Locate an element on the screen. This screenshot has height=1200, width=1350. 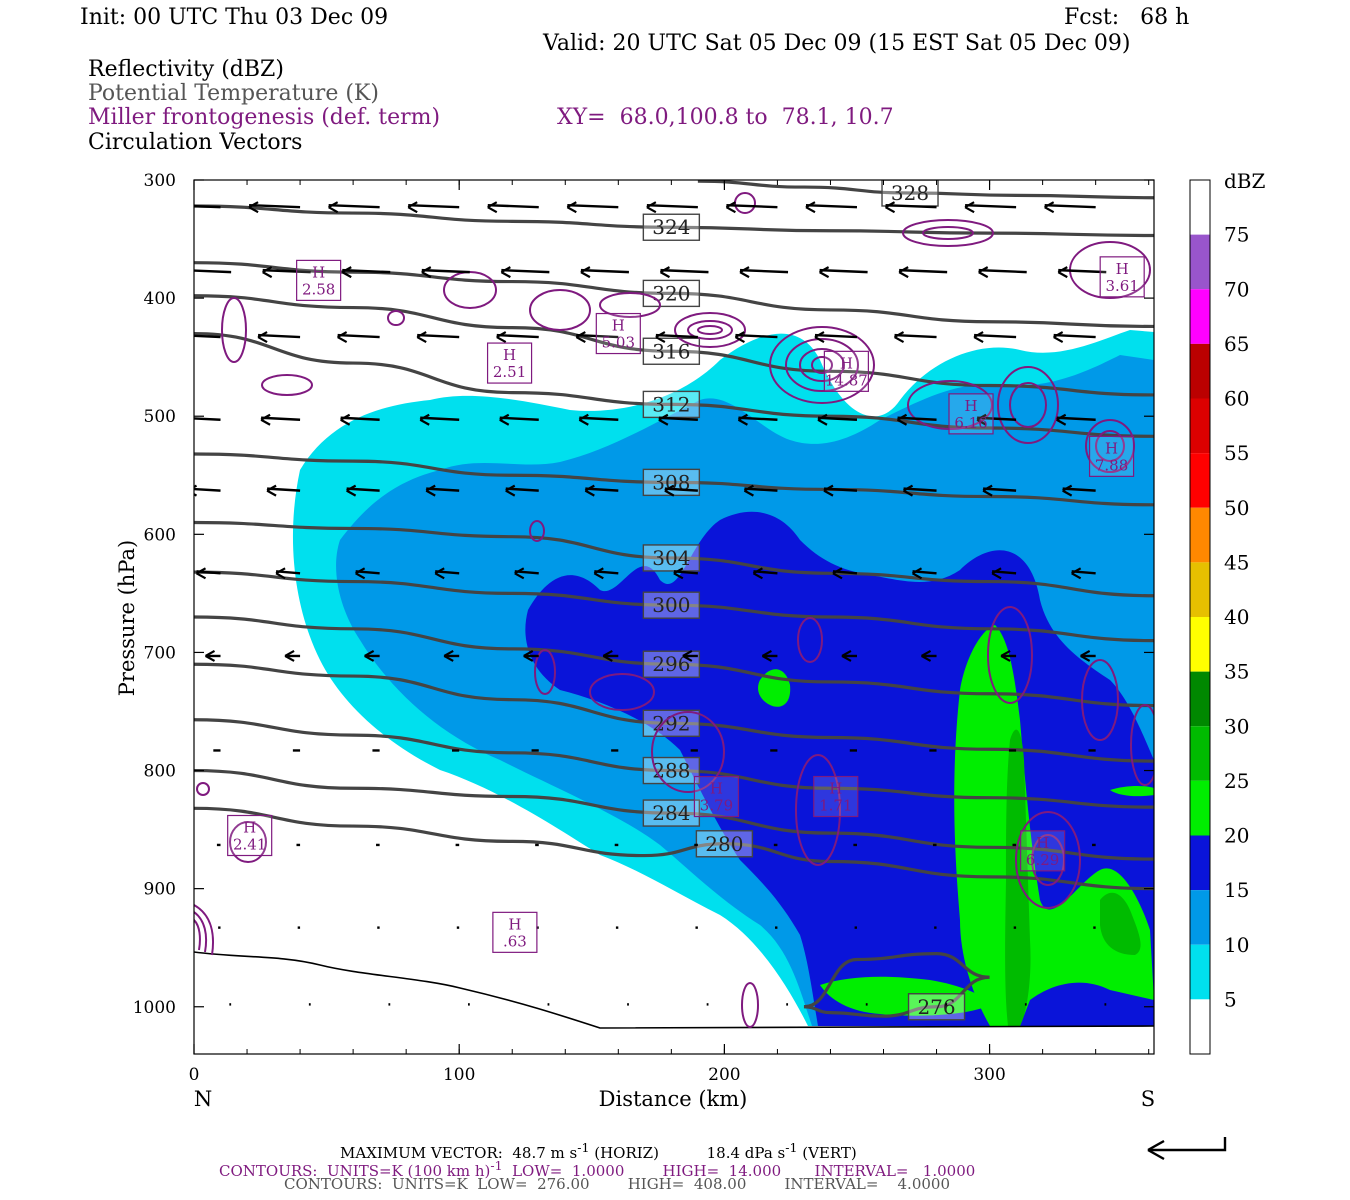
forecast-hour: Fcst: 68 h is located at coordinates (1127, 17).